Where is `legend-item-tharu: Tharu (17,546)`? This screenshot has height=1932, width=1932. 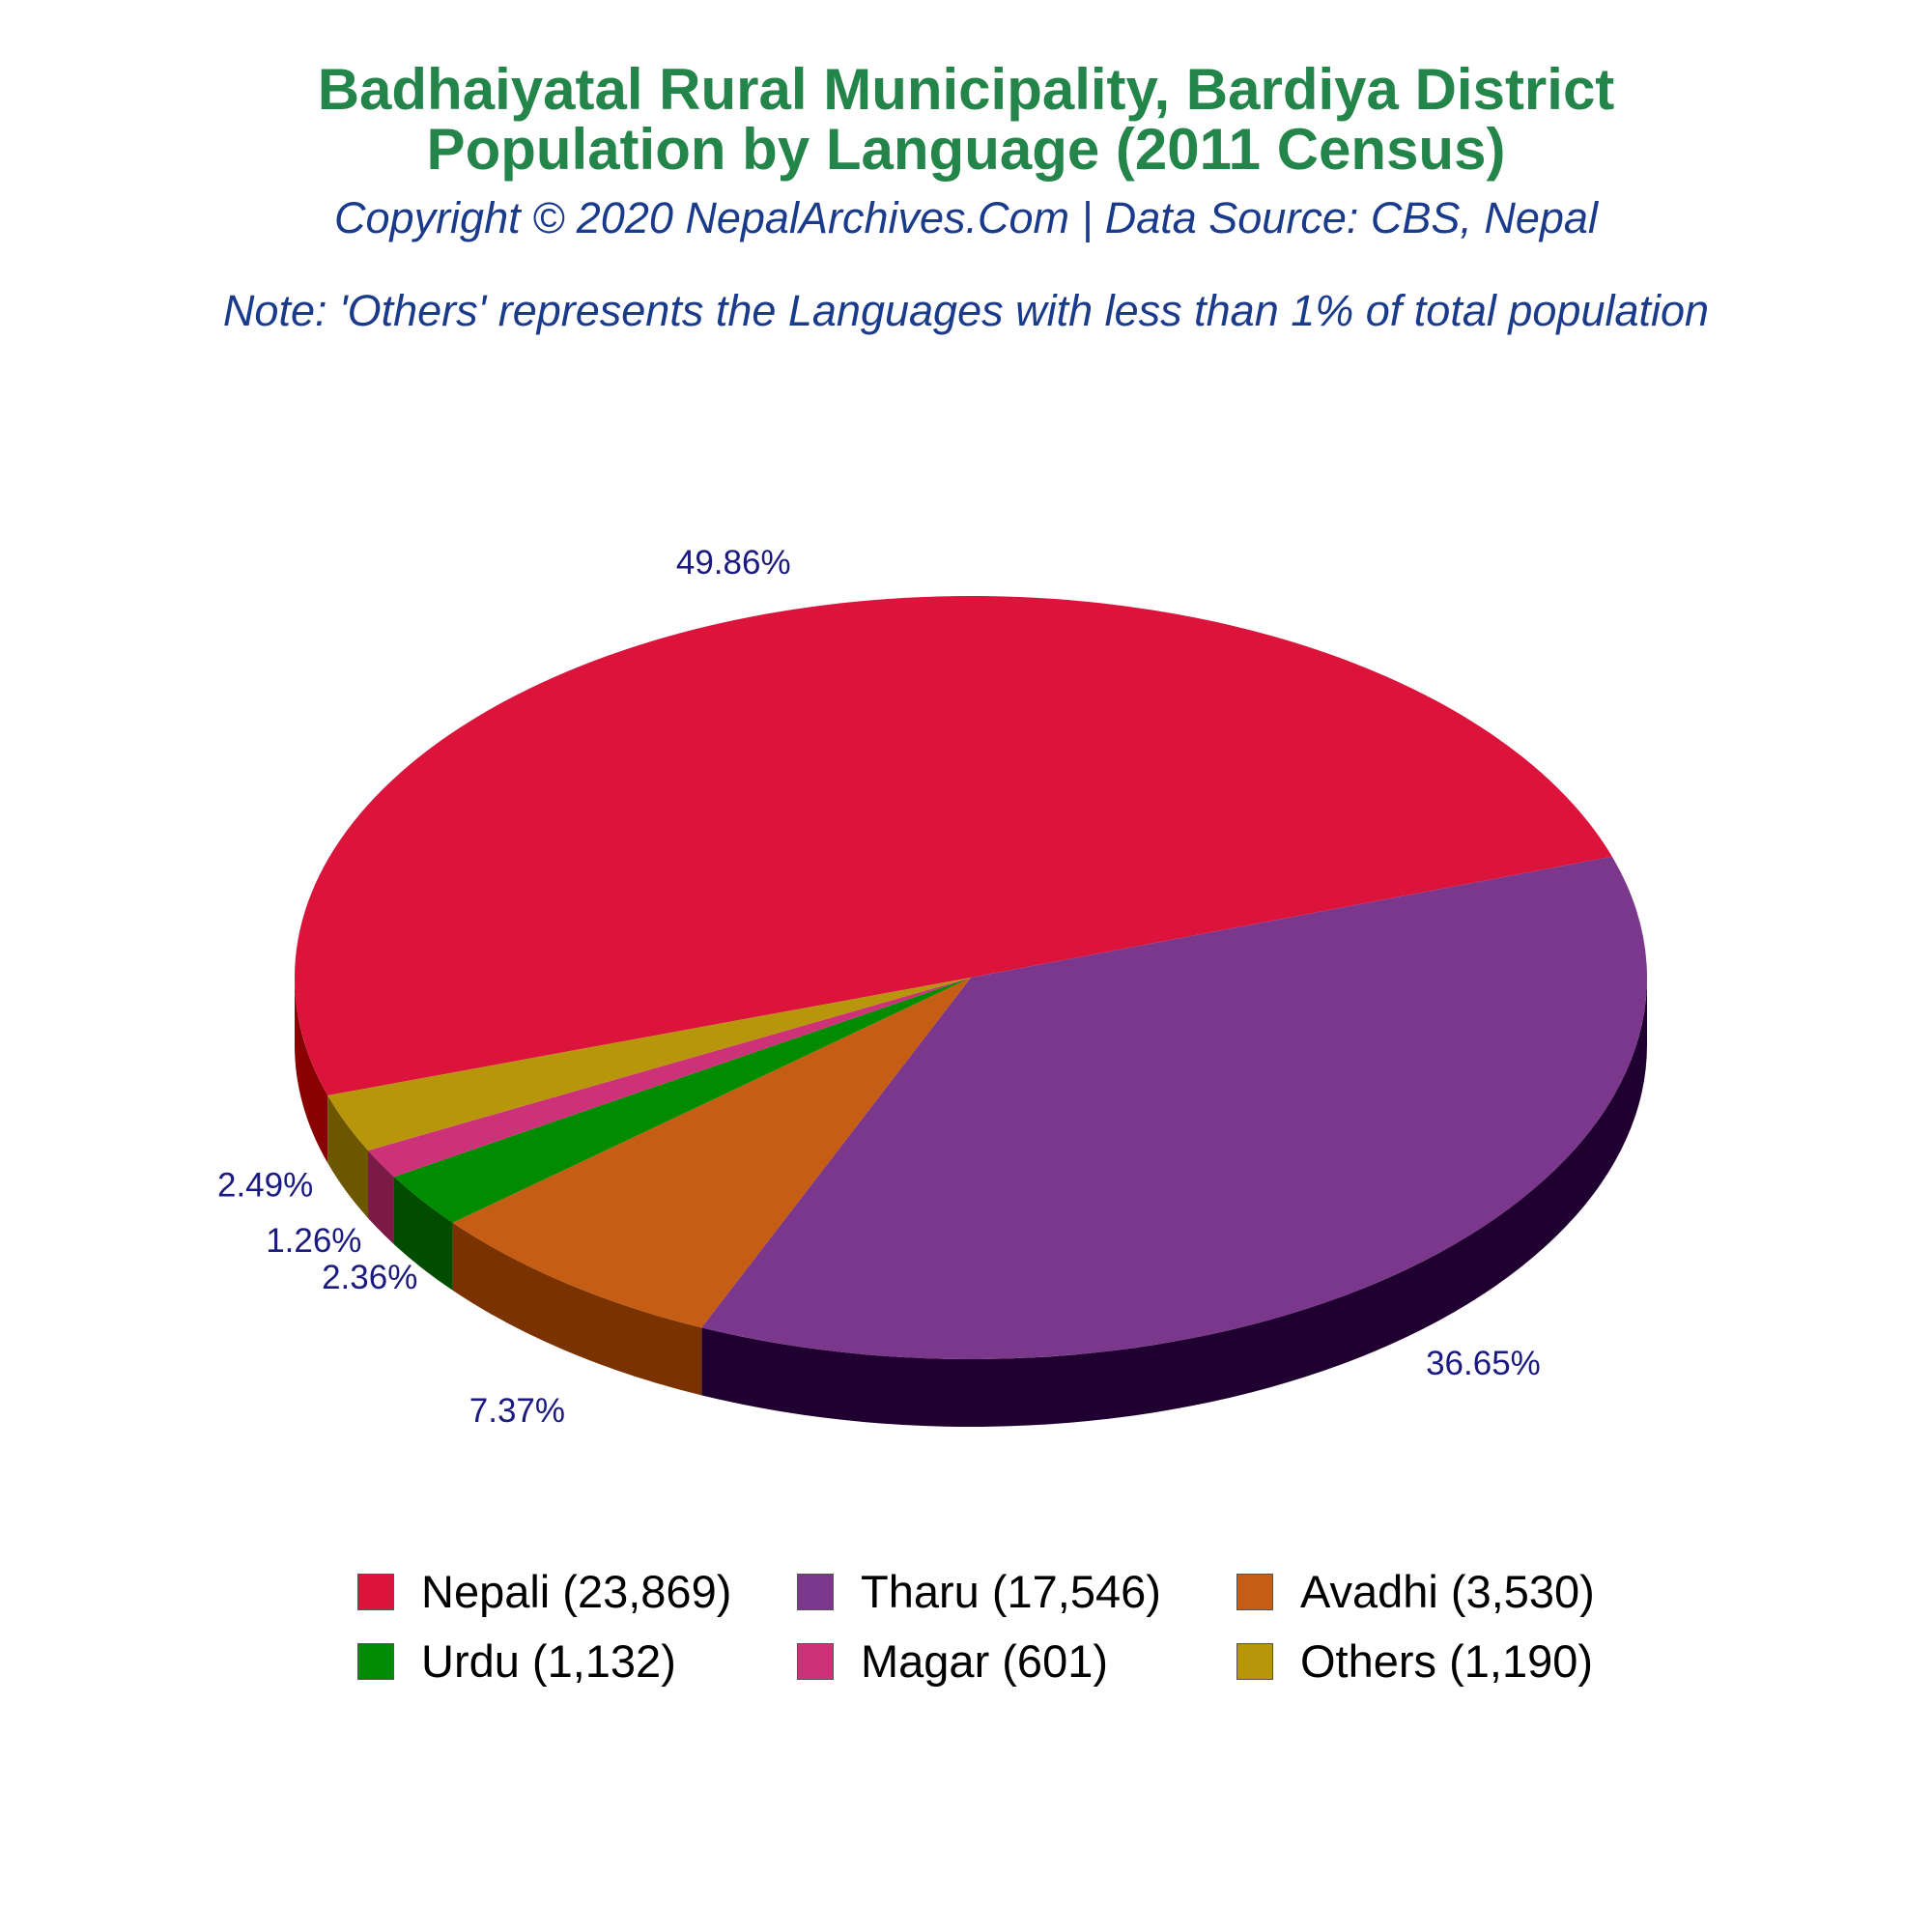
legend-item-tharu: Tharu (17,546) is located at coordinates (979, 1591).